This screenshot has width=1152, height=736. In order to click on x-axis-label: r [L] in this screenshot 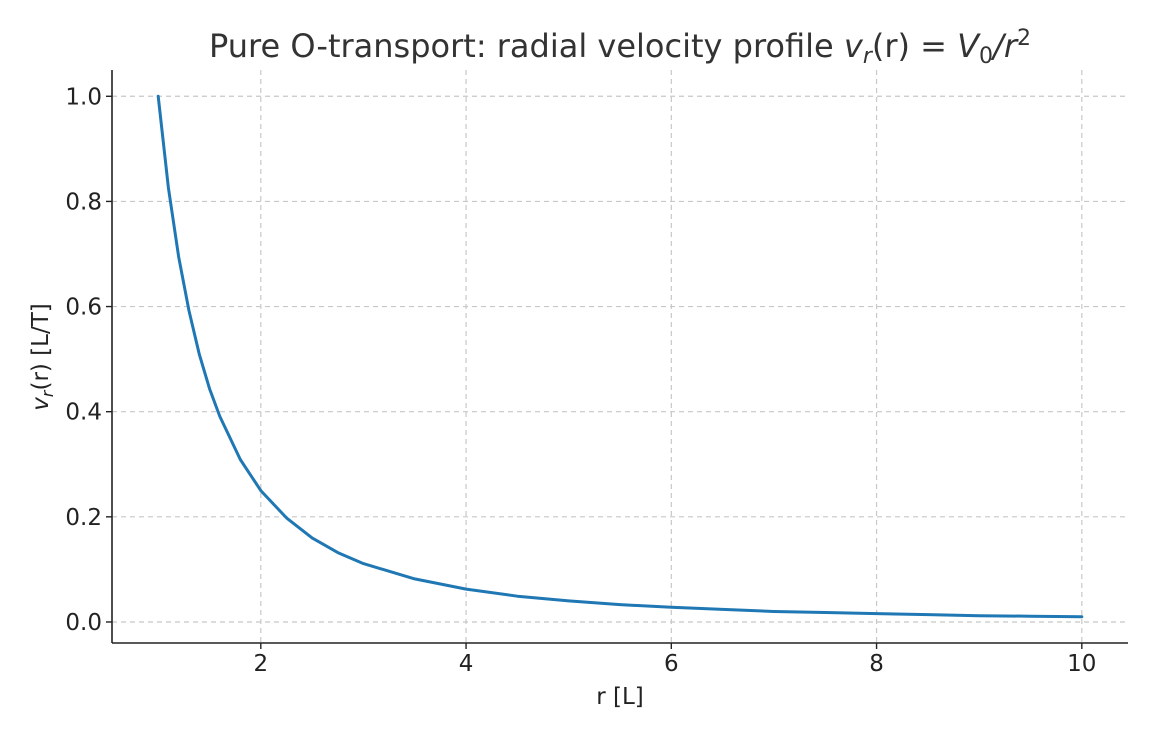, I will do `click(620, 697)`.